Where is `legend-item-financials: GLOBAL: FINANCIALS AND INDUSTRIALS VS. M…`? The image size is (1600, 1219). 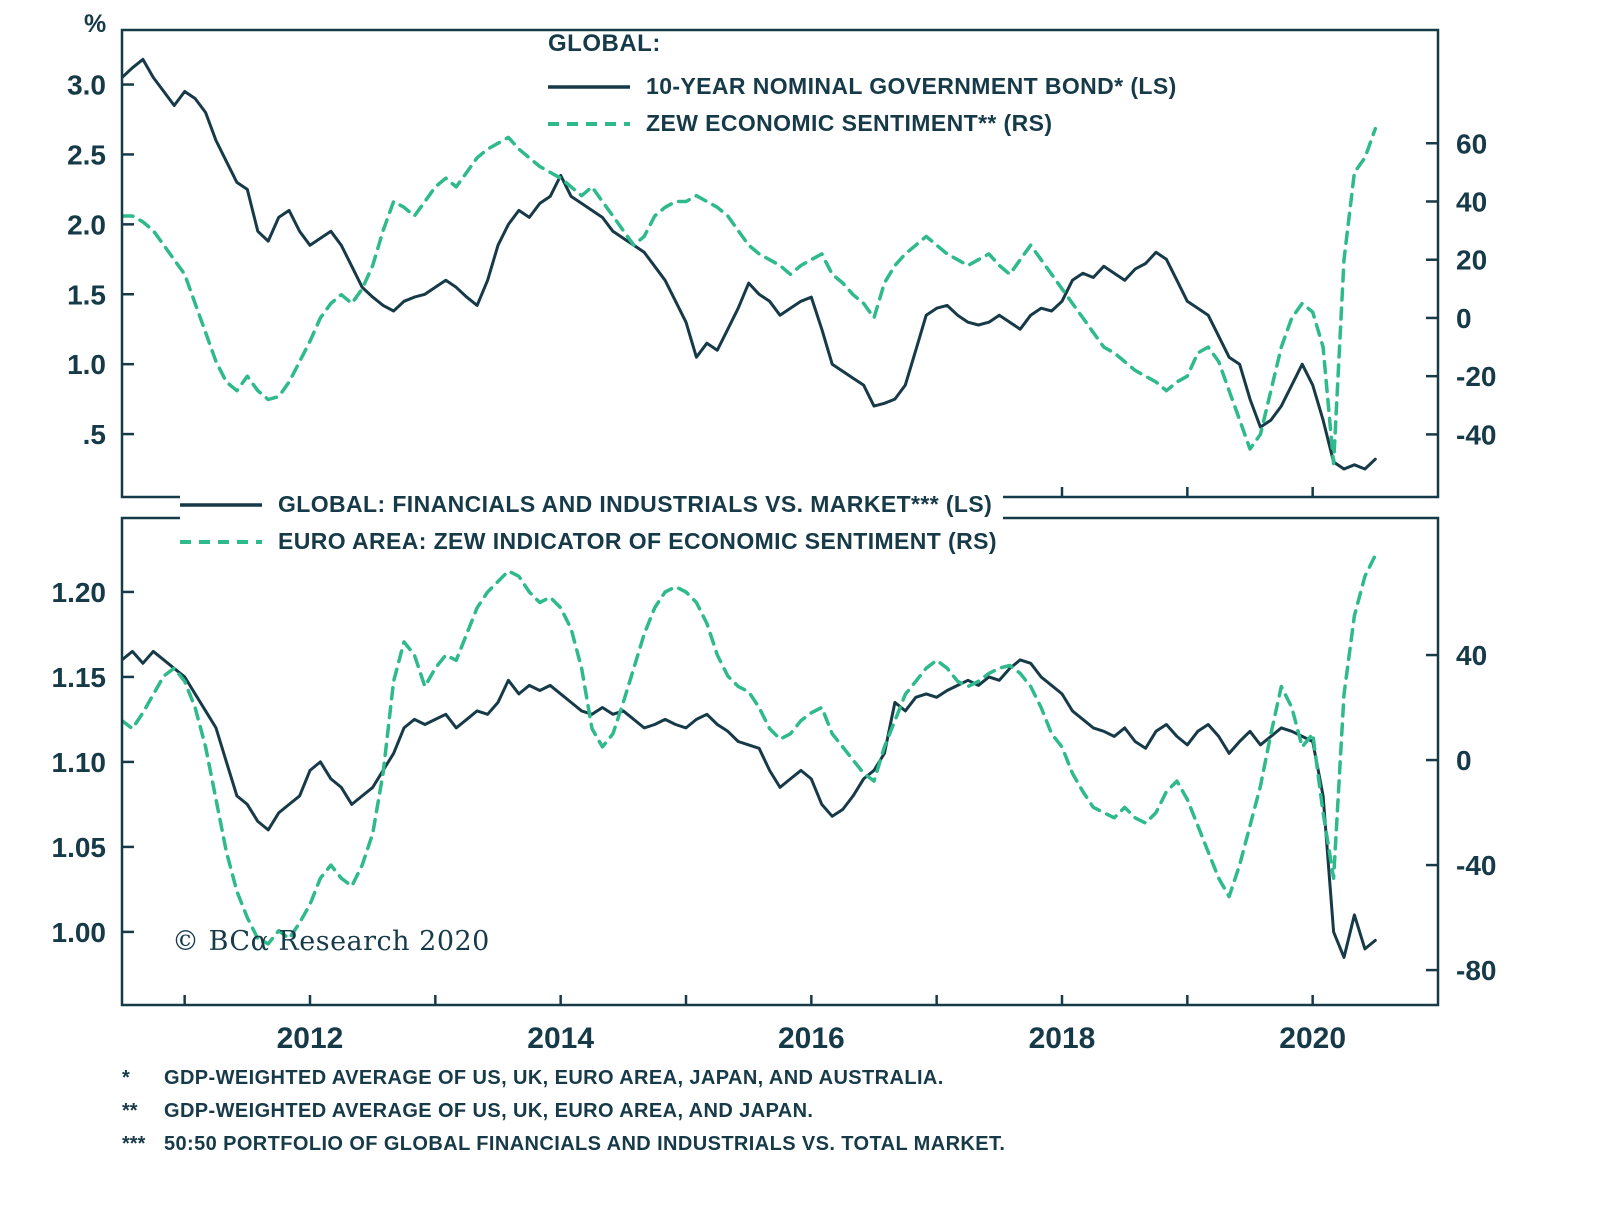 legend-item-financials: GLOBAL: FINANCIALS AND INDUSTRIALS VS. M… is located at coordinates (591, 504).